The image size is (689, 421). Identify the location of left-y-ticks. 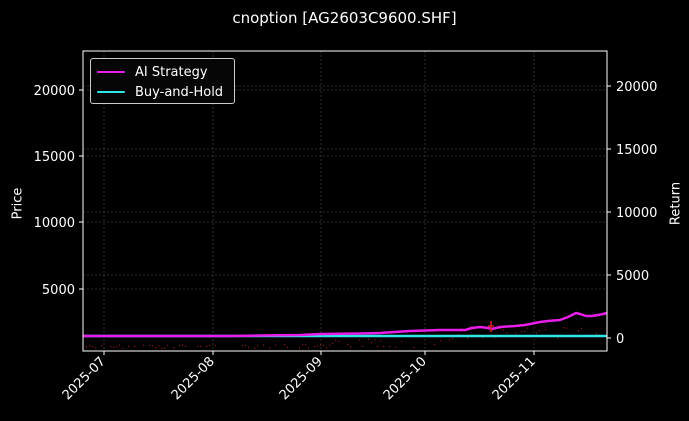
(81, 189).